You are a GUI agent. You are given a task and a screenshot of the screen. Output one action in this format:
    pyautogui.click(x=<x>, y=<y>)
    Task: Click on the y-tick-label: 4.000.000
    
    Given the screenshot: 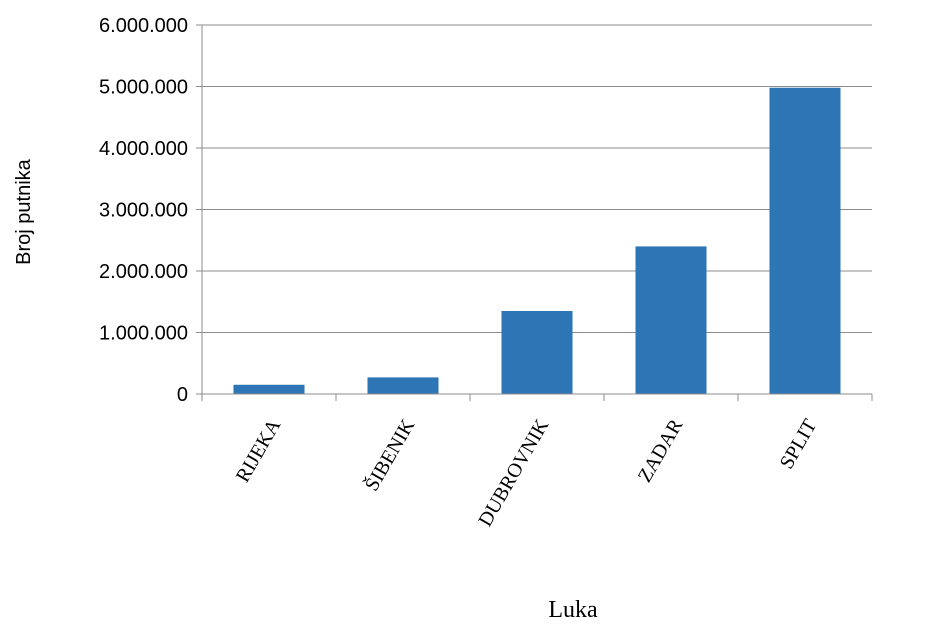 What is the action you would take?
    pyautogui.click(x=143, y=149)
    